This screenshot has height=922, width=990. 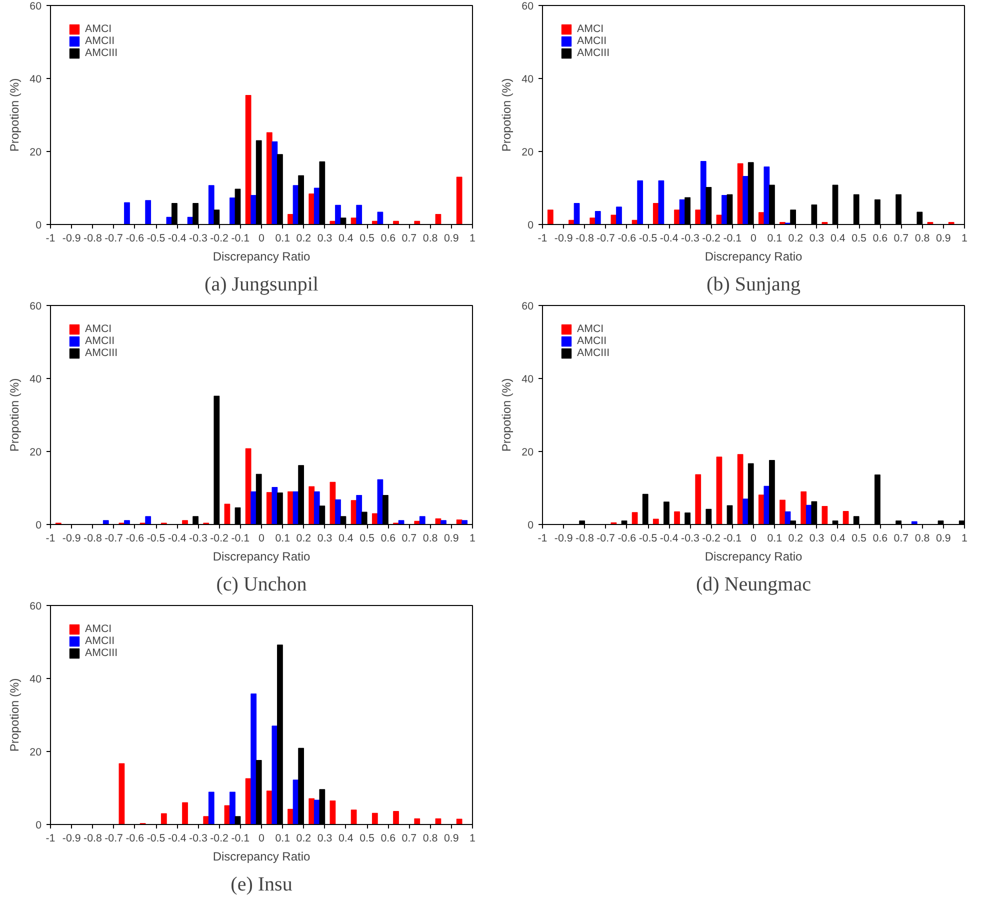 I want to click on y-tick-label: 20, so click(x=36, y=152).